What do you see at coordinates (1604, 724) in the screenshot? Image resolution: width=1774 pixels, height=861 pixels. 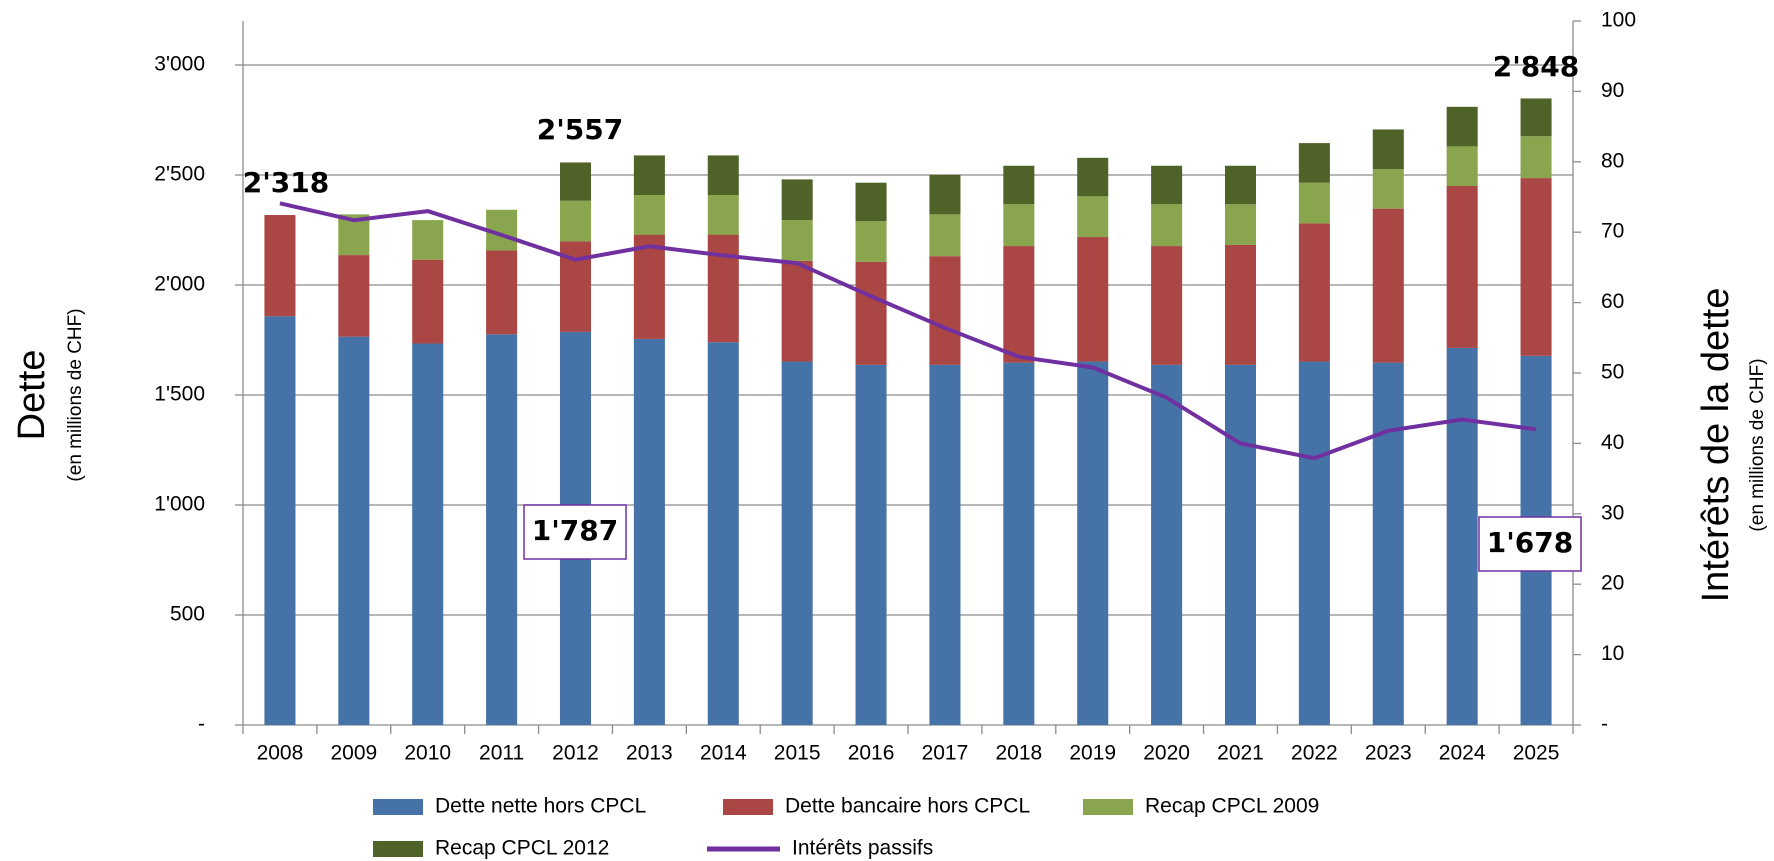 I see `y2-tick-label: -` at bounding box center [1604, 724].